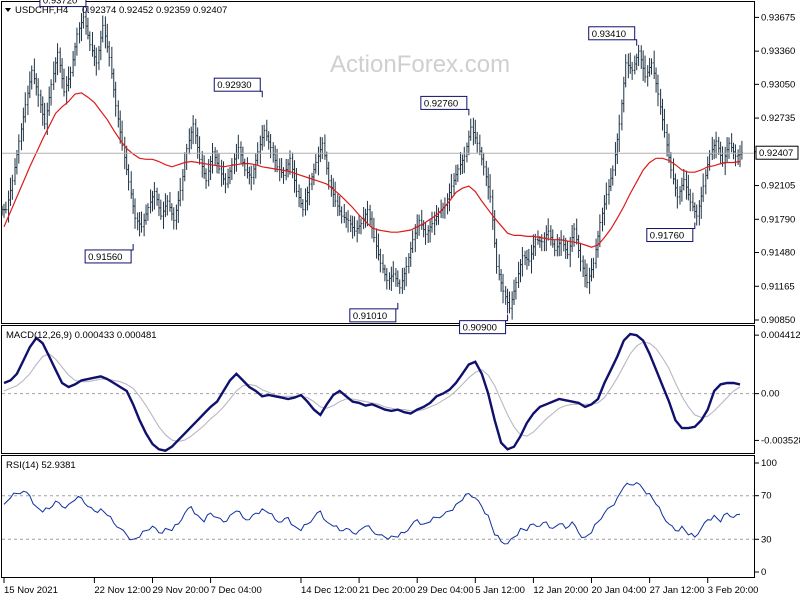 The image size is (800, 605). Describe the element at coordinates (780, 440) in the screenshot. I see `macd-y-tick-label: -0.003528` at that location.